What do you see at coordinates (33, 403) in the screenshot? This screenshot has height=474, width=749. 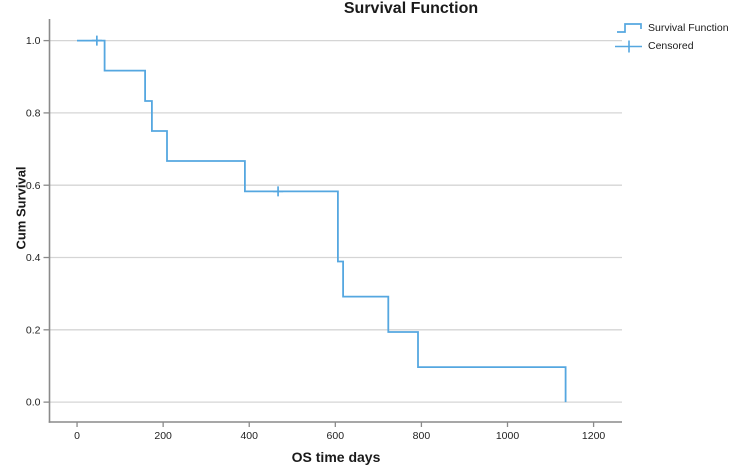 I see `y-tick-label: 0.0` at bounding box center [33, 403].